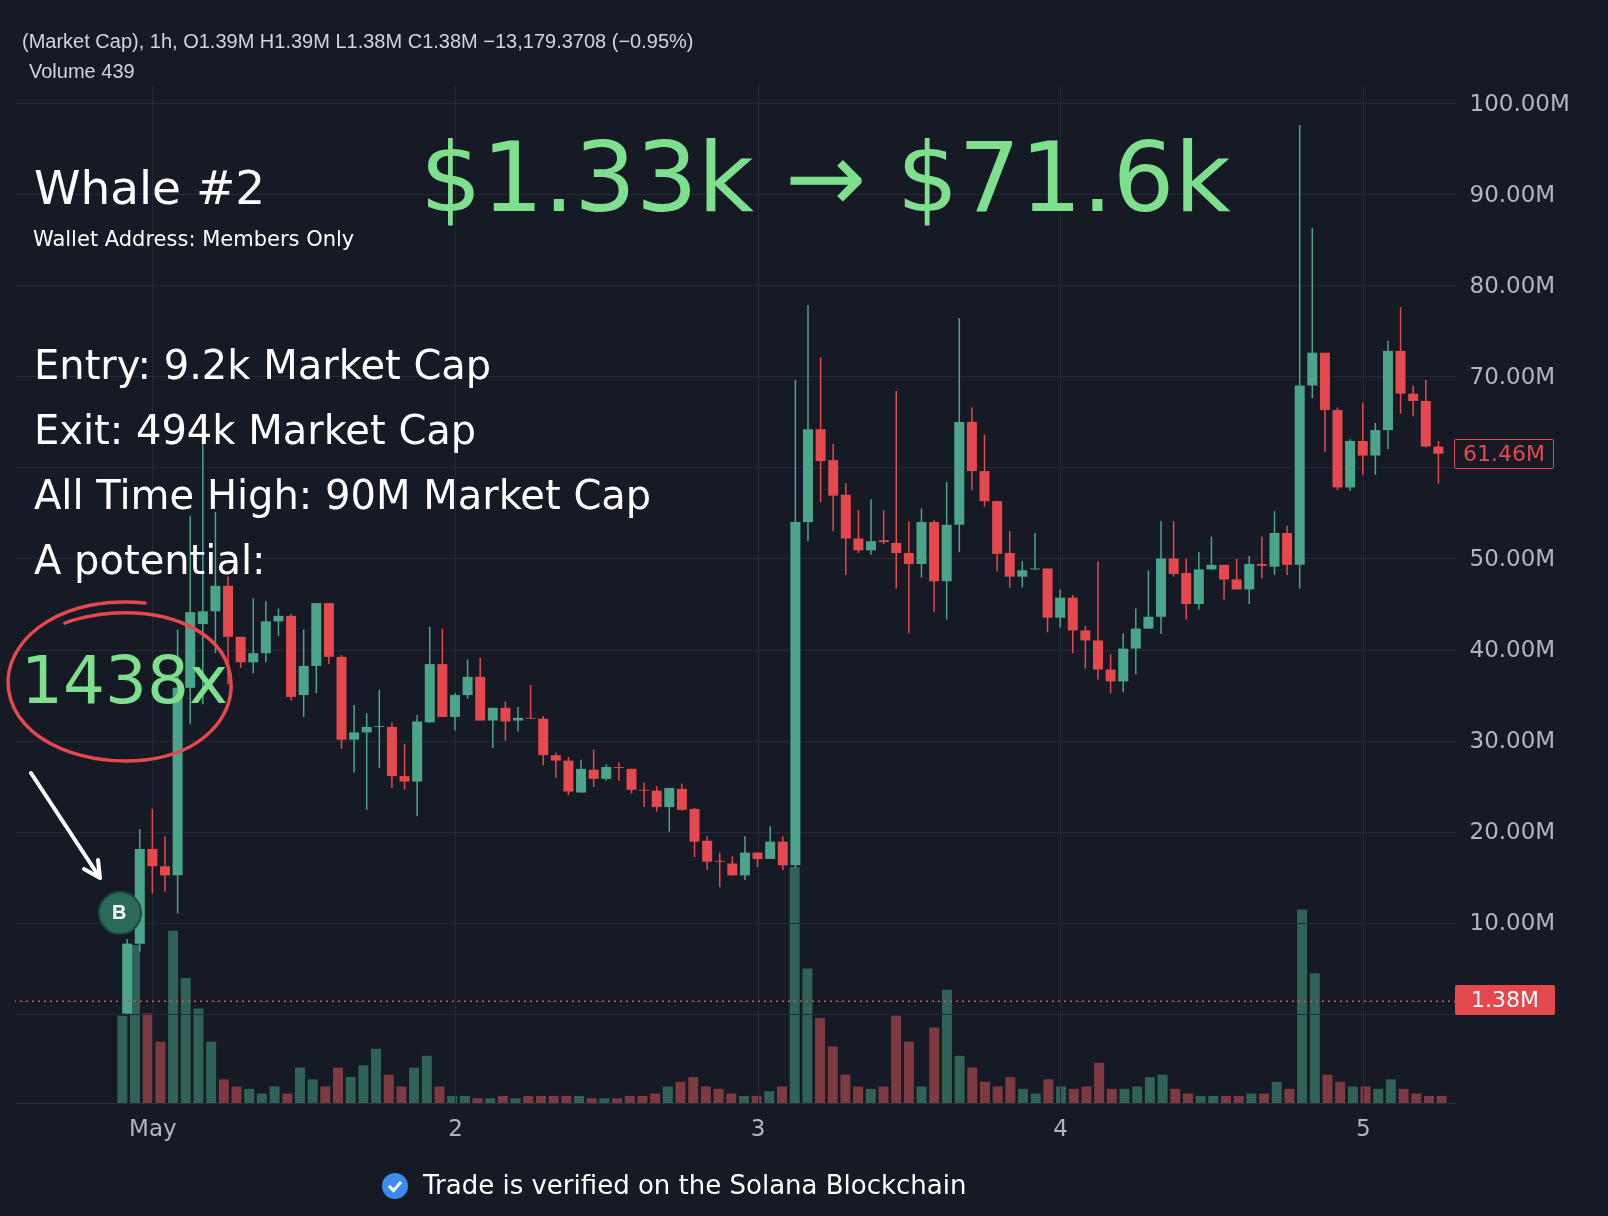 This screenshot has width=1608, height=1216. I want to click on annotation: Exit: 494k Market Cap, so click(255, 430).